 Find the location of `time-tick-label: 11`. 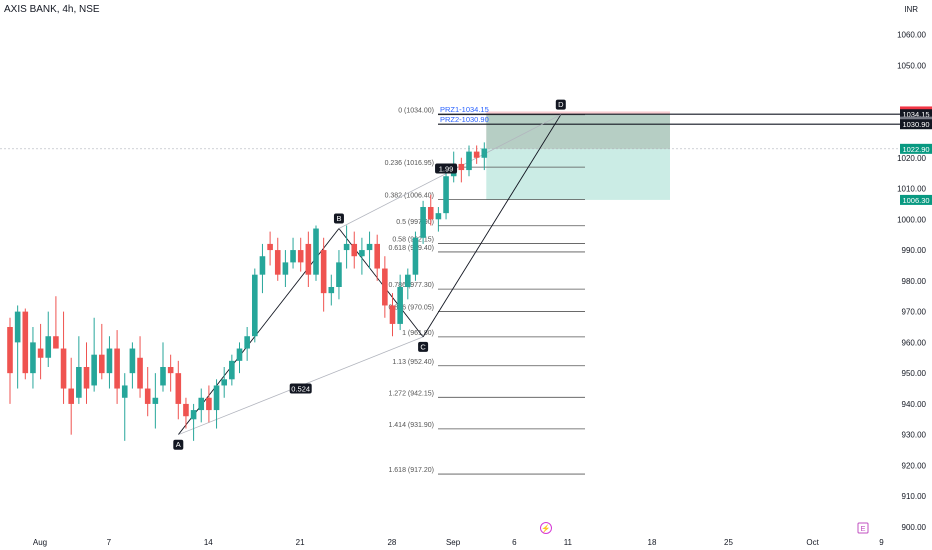

time-tick-label: 11 is located at coordinates (568, 542).